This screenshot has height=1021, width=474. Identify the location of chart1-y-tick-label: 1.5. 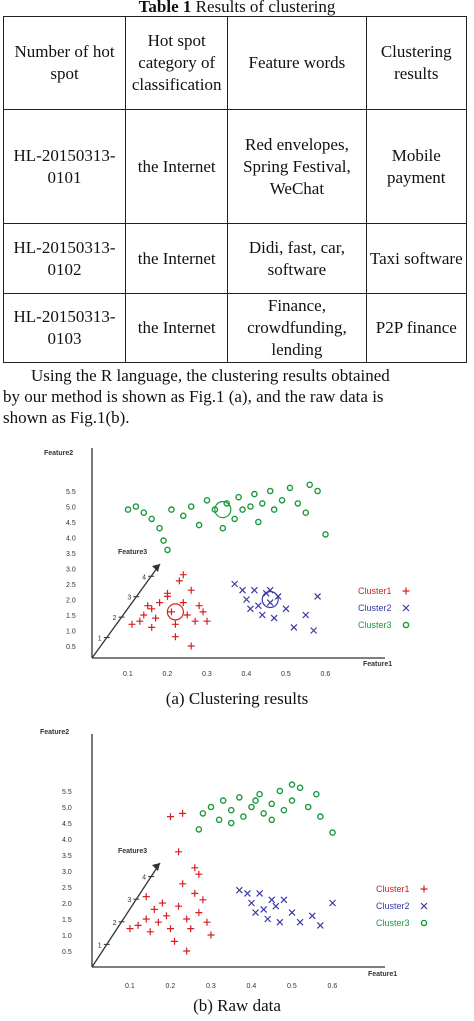
(67, 920).